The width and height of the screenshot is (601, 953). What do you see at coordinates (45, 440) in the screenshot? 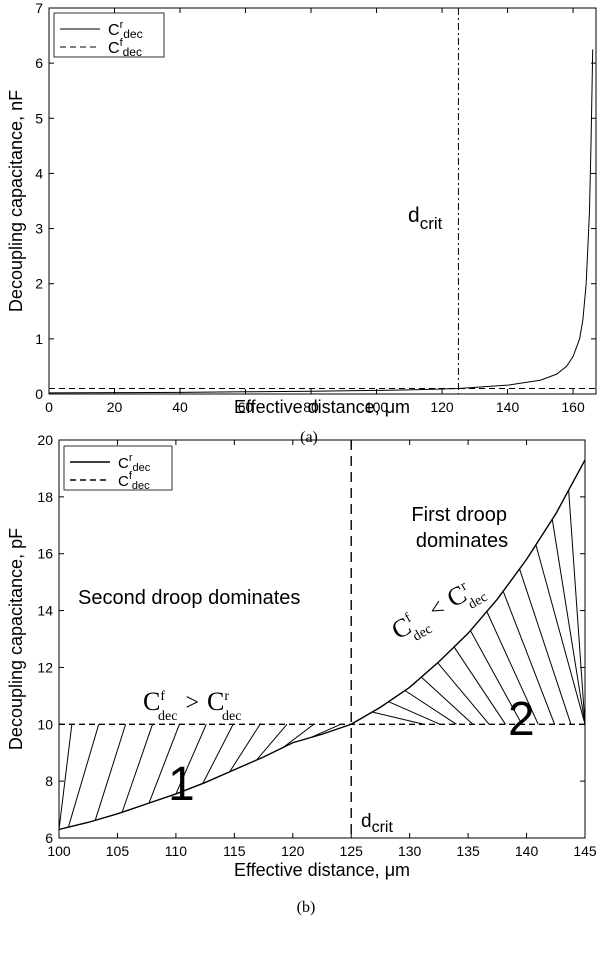
I see `panel-b-y-tick-label: 20` at bounding box center [45, 440].